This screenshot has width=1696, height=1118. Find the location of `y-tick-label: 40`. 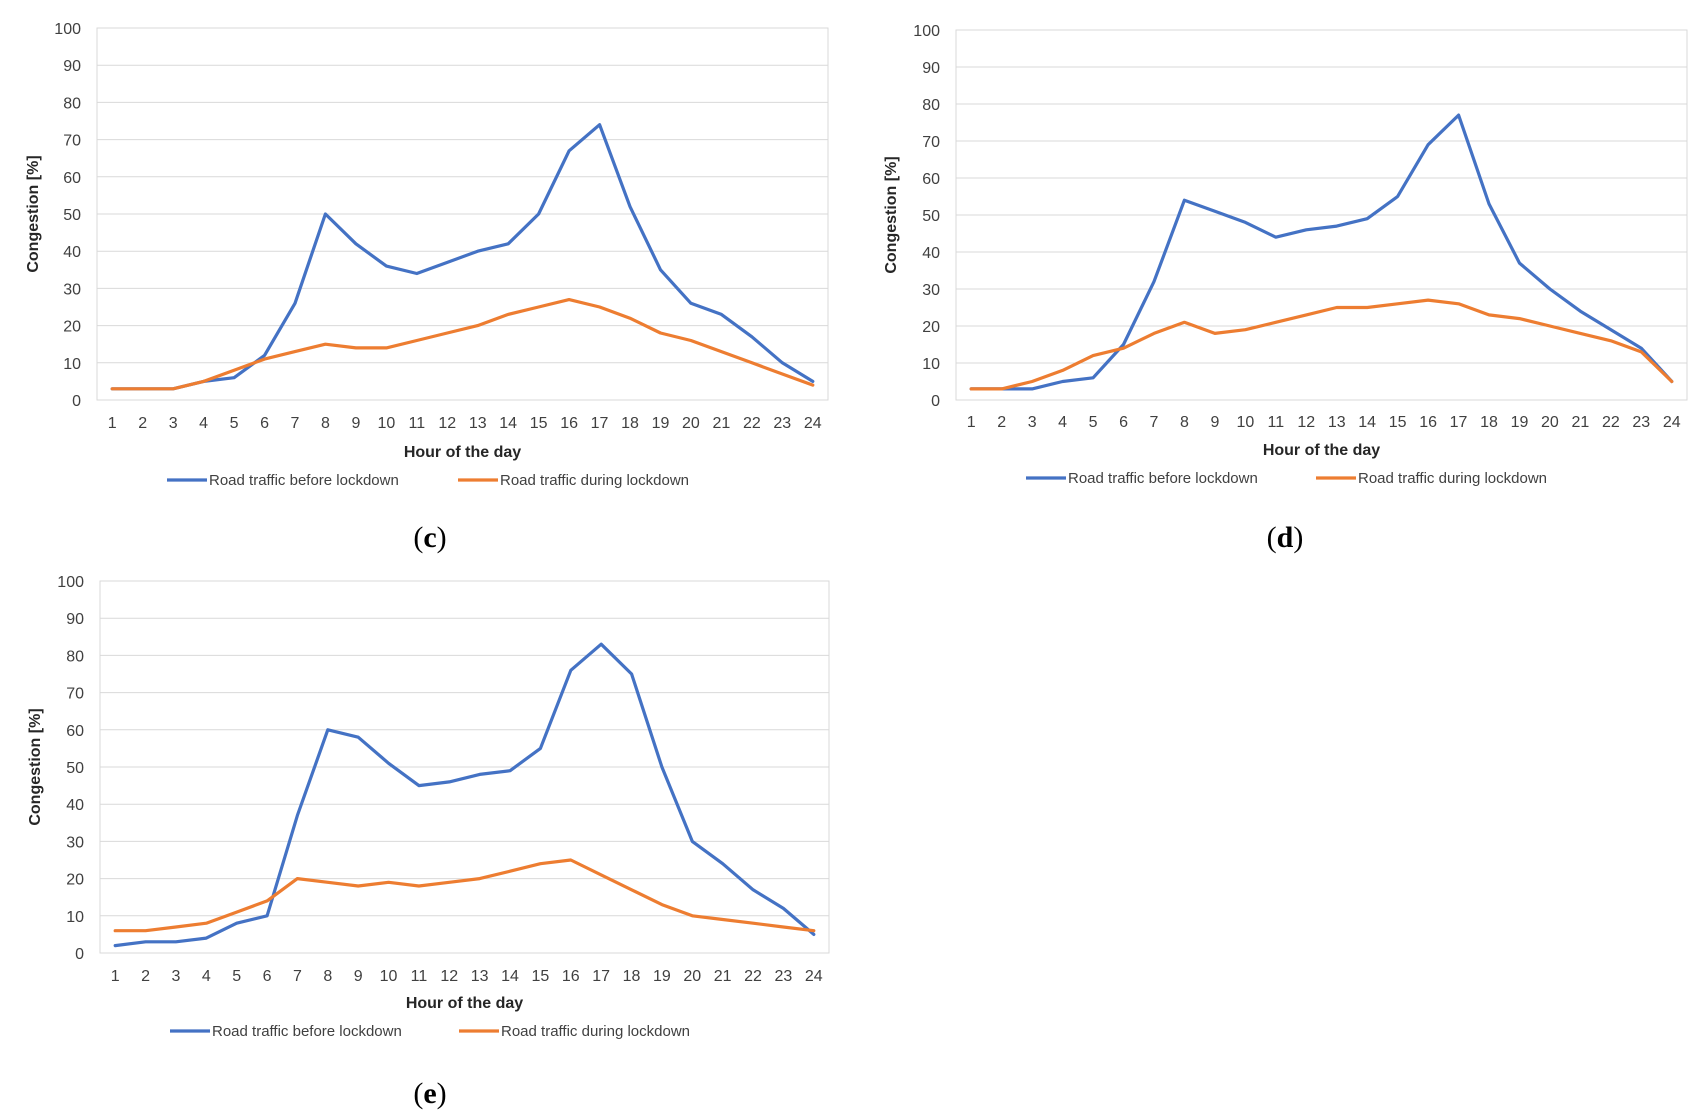

y-tick-label: 40 is located at coordinates (75, 805).